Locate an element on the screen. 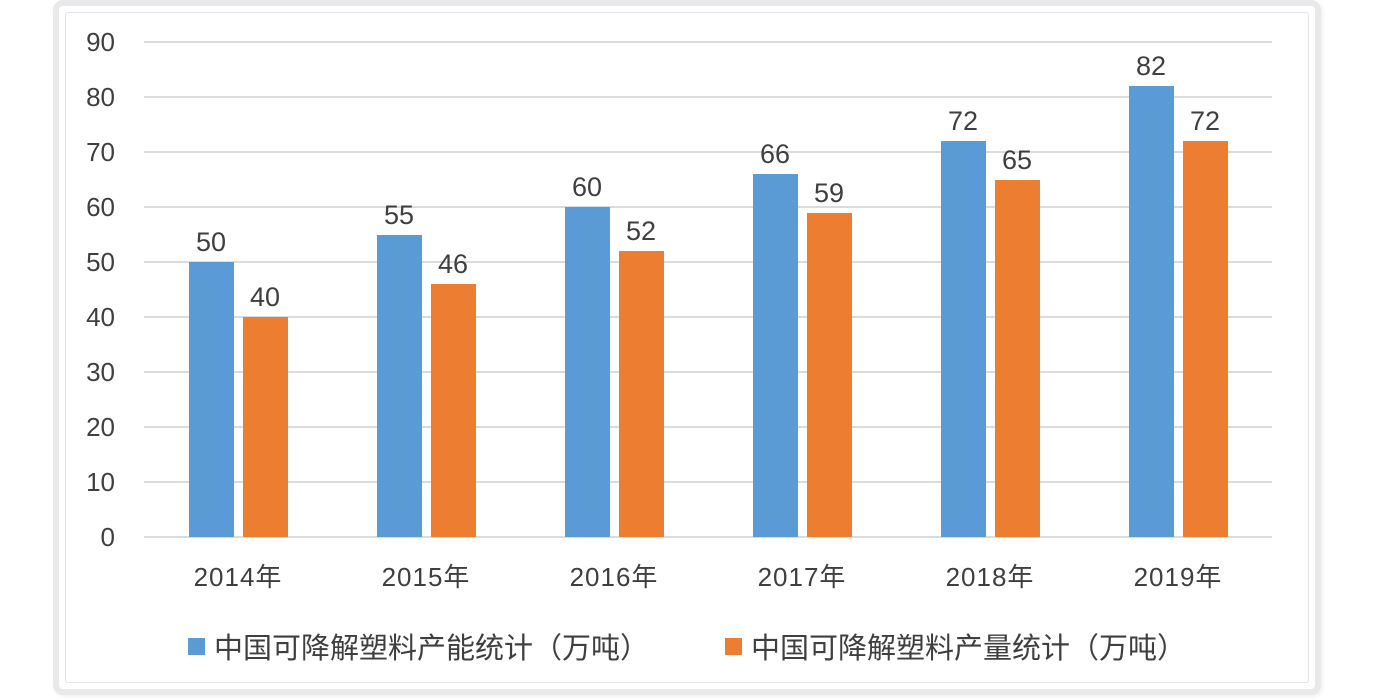  legend-item-output: 中国可降解塑料产量统计（万吨） is located at coordinates (955, 646).